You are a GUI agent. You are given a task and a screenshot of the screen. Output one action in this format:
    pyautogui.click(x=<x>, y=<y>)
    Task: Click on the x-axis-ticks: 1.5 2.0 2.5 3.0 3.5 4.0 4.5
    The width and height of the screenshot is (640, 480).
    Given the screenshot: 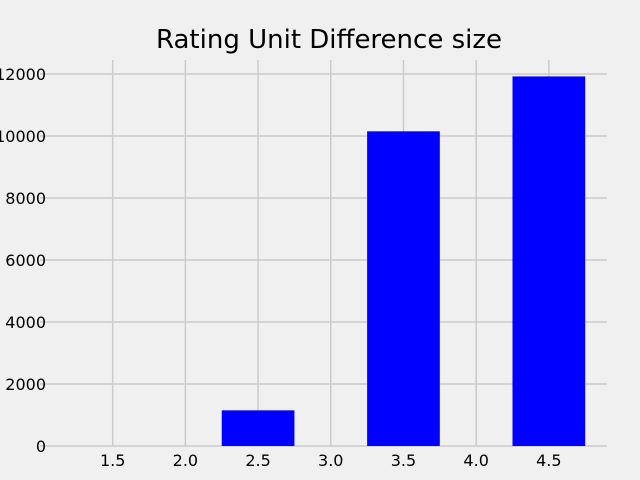 What is the action you would take?
    pyautogui.click(x=331, y=460)
    